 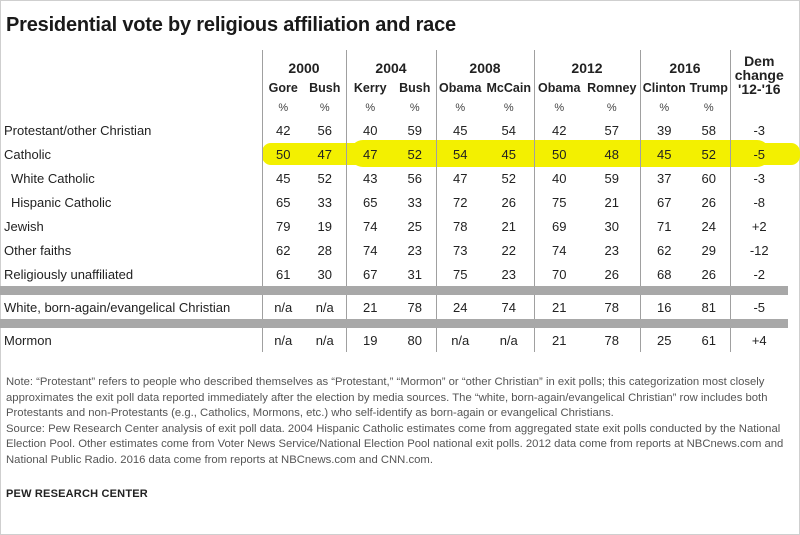 What do you see at coordinates (663, 88) in the screenshot?
I see `candidate-header: Clinton` at bounding box center [663, 88].